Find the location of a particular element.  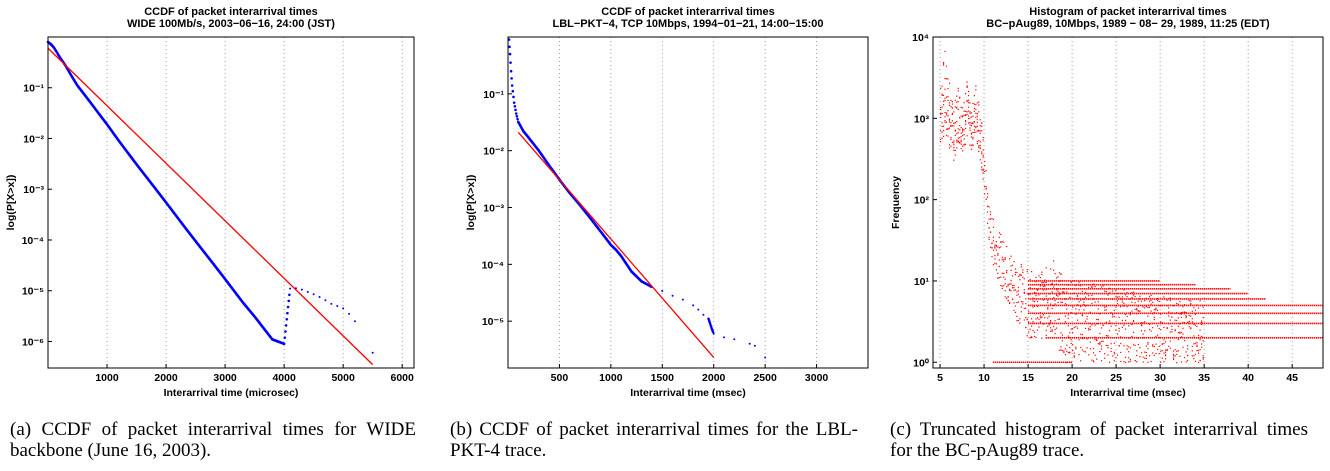

caption-c-label: (c) is located at coordinates (901, 429).